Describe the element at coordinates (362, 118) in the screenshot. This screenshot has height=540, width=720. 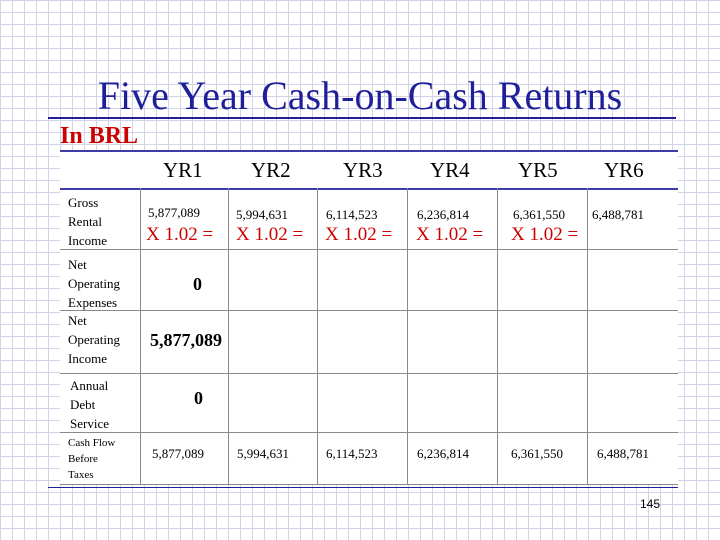
I see `title-underline` at that location.